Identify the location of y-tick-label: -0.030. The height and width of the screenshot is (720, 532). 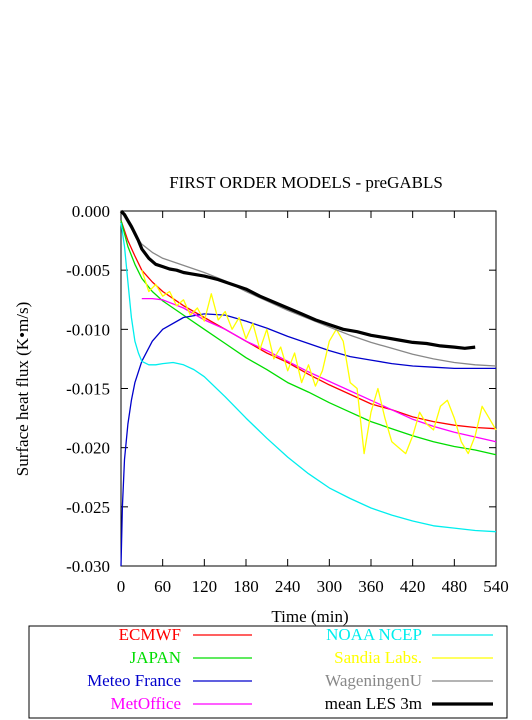
(88, 566).